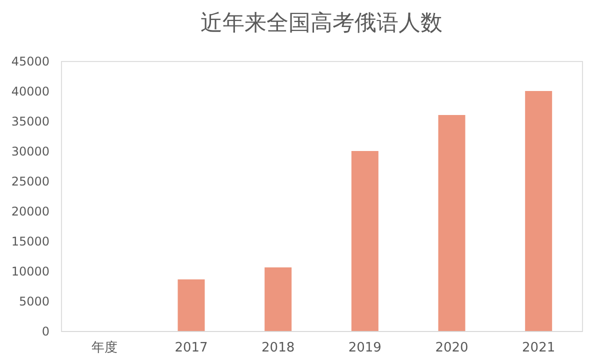  I want to click on y-tick-label: 25000, so click(30, 181).